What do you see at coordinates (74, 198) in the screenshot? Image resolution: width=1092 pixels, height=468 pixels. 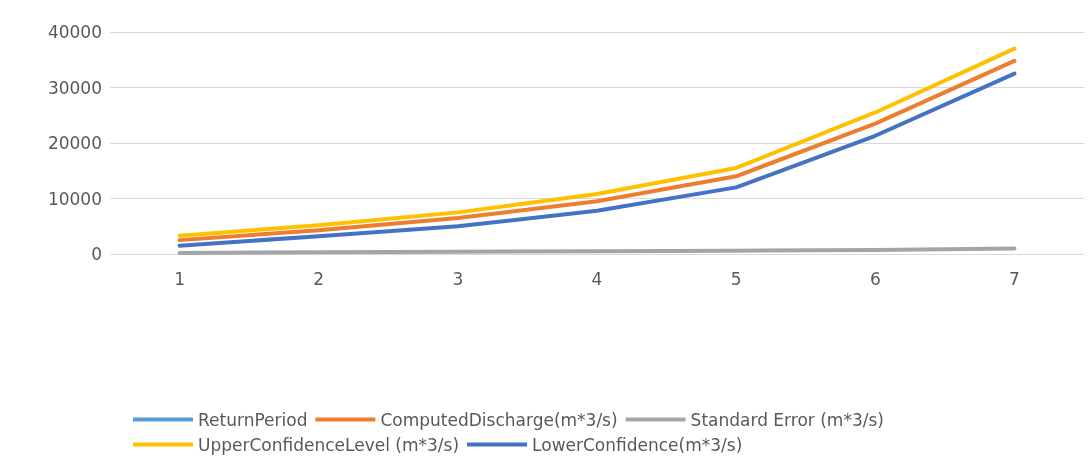 I see `y-tick-label: 10000` at bounding box center [74, 198].